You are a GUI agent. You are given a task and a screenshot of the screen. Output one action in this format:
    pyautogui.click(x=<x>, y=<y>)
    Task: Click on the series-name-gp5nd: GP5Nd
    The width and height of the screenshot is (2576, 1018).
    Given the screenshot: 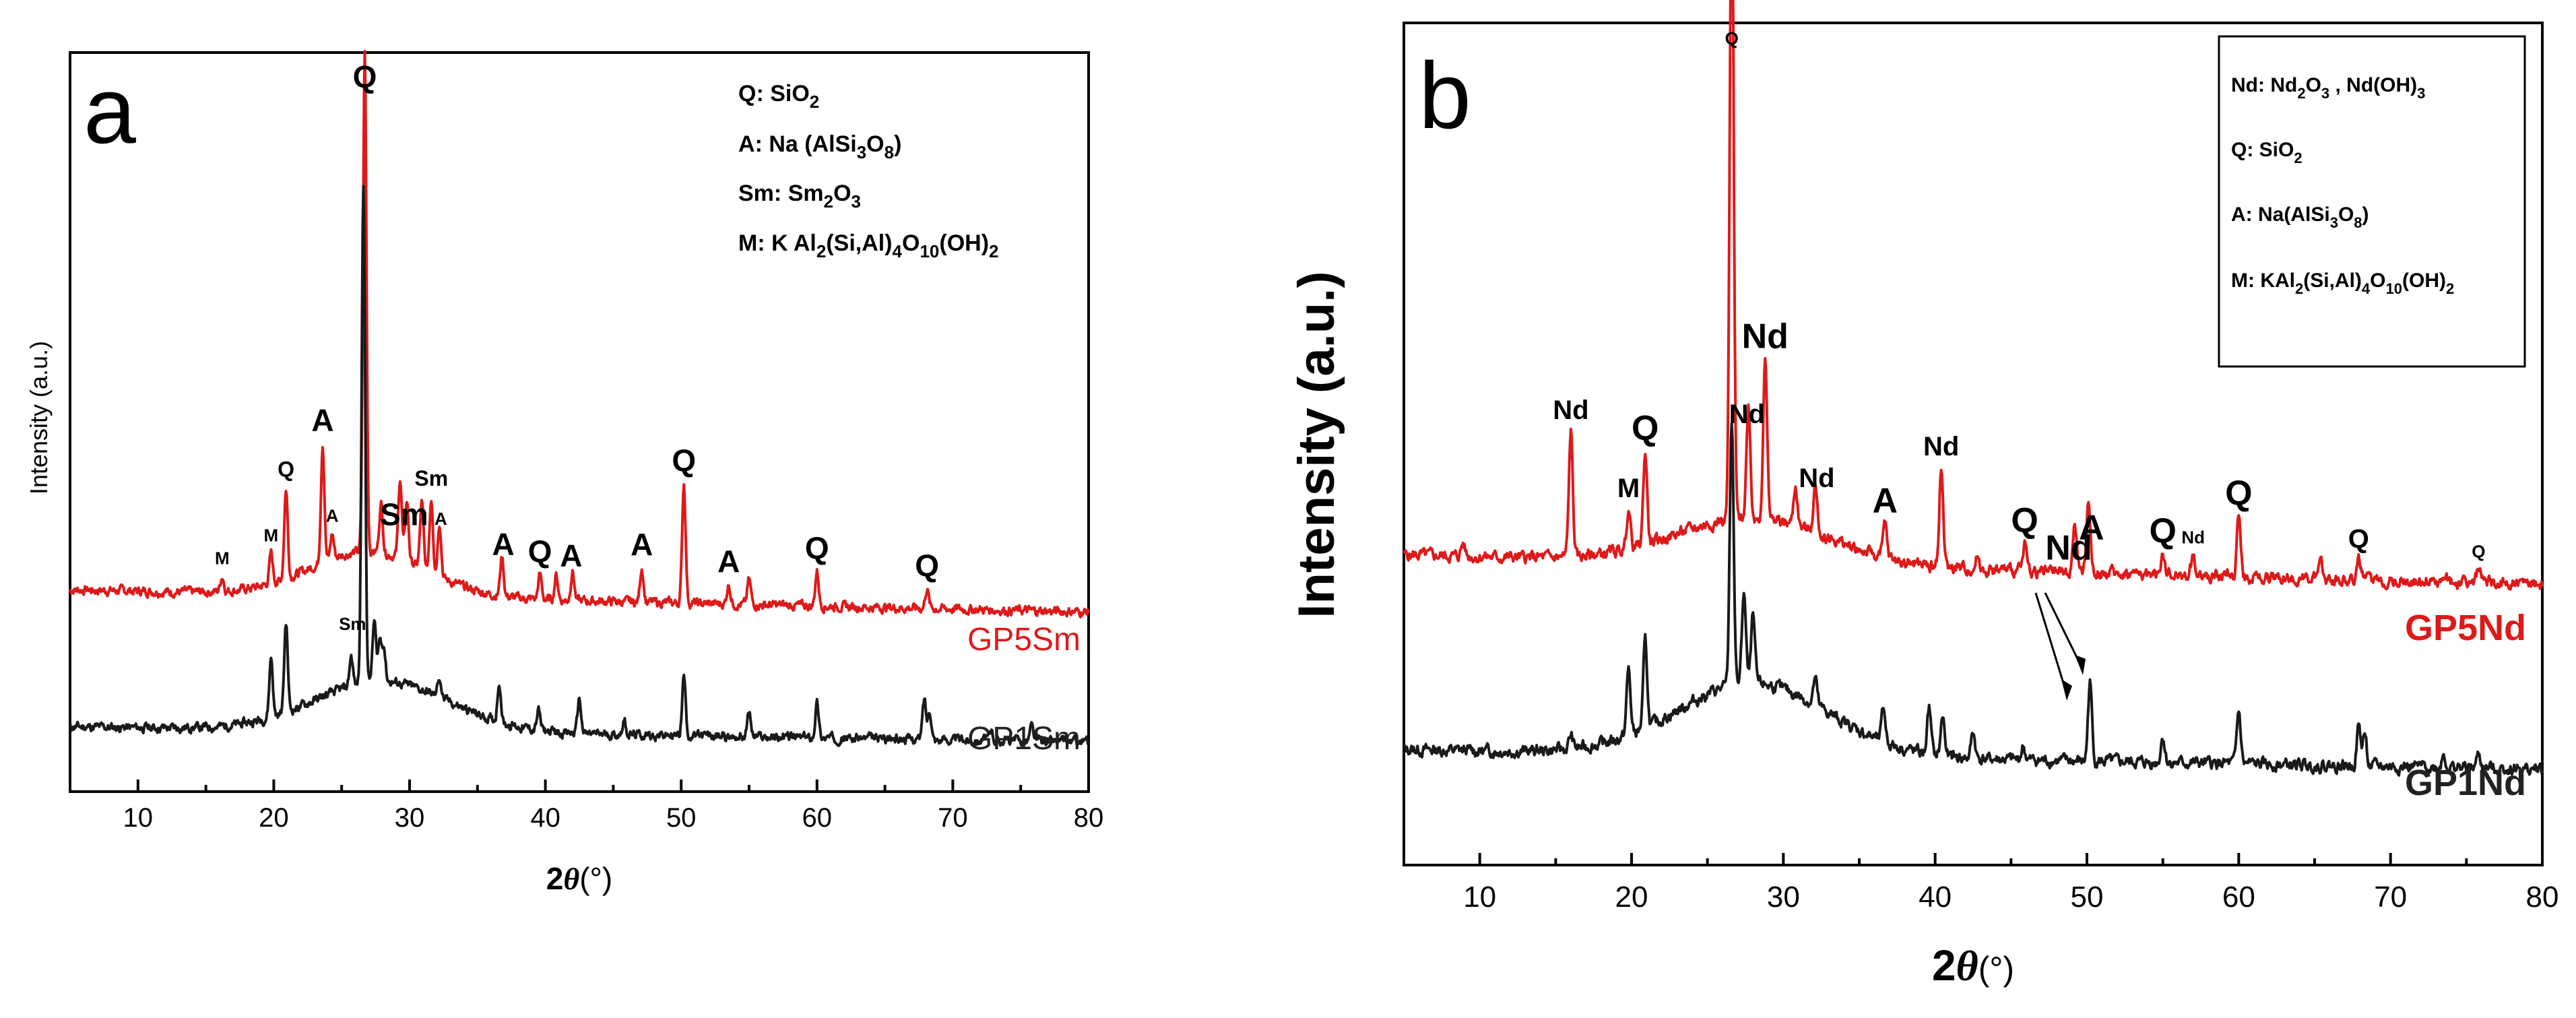 What is the action you would take?
    pyautogui.click(x=2465, y=628)
    